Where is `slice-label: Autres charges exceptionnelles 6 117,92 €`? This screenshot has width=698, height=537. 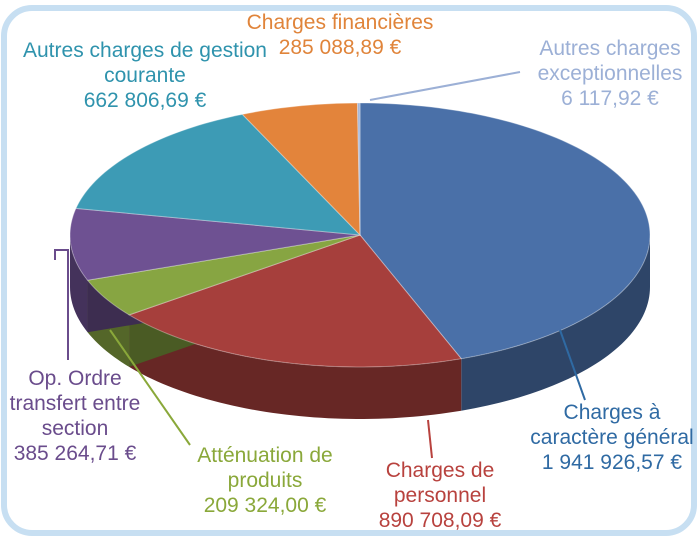
slice-label: Autres charges exceptionnelles 6 117,92 € is located at coordinates (604, 73).